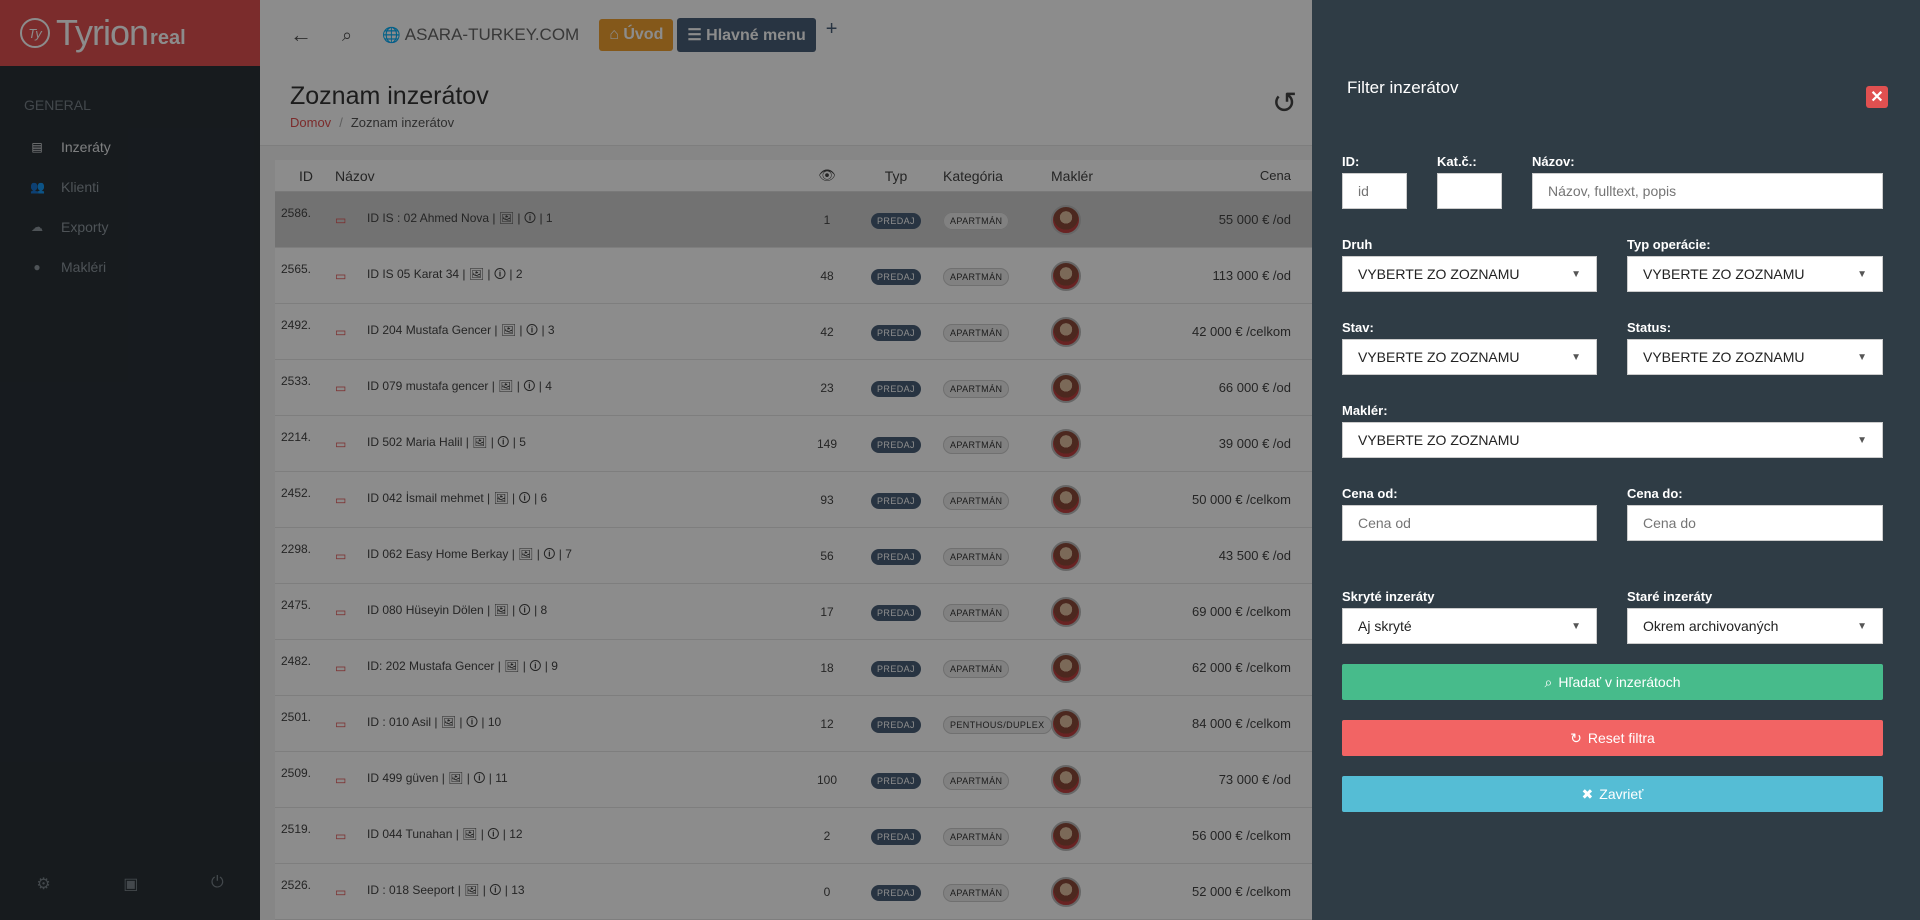 The image size is (1920, 920). What do you see at coordinates (1285, 103) in the screenshot?
I see `refresh-icon: ↺` at bounding box center [1285, 103].